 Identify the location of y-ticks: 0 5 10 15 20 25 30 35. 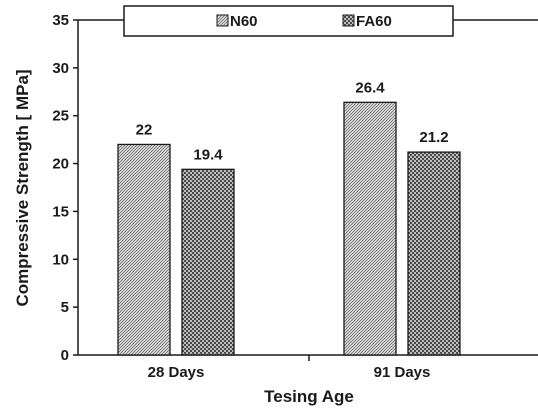
(65, 188).